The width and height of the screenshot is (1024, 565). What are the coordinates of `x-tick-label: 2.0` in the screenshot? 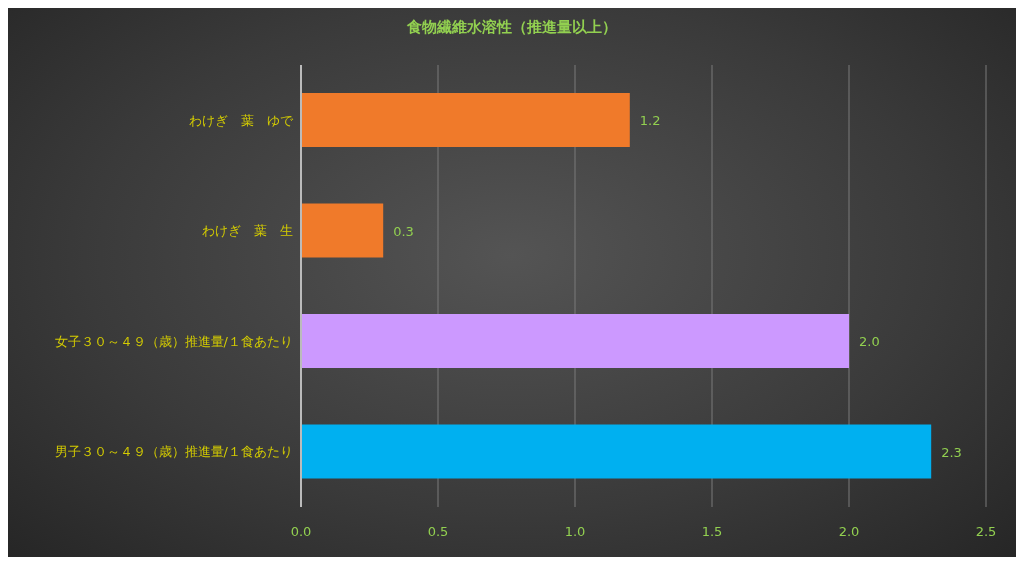 It's located at (849, 532).